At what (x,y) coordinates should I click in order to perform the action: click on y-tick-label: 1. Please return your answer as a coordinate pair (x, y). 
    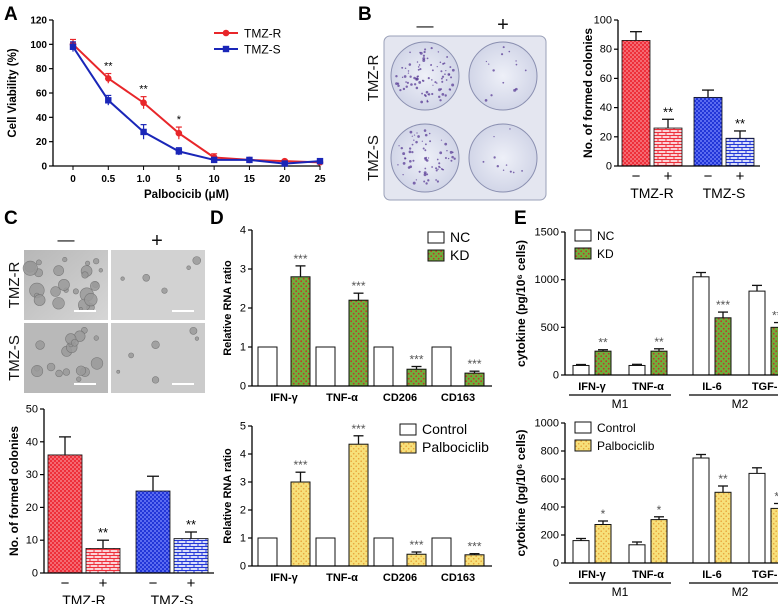
    Looking at the image, I should click on (243, 539).